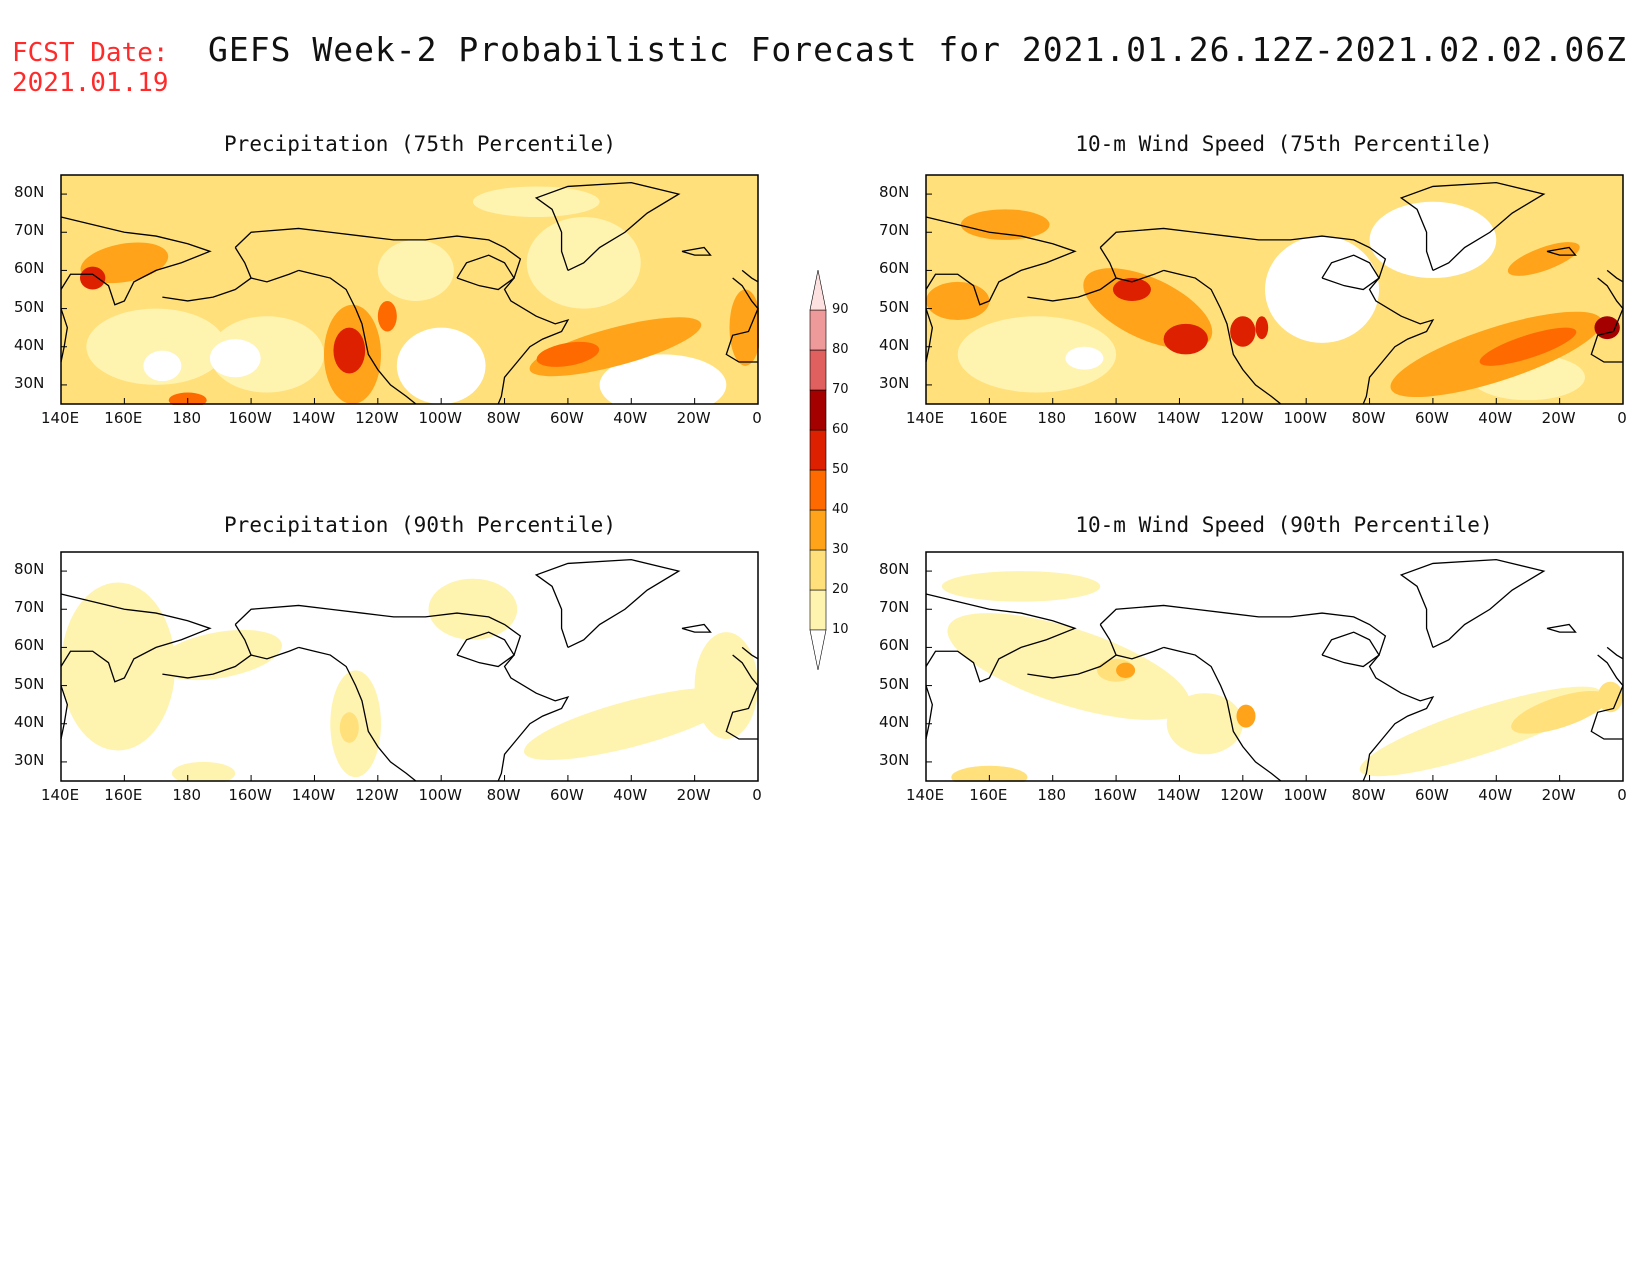 This screenshot has width=1650, height=1275. Describe the element at coordinates (420, 144) in the screenshot. I see `panel-title: Precipitation (75th Percentile)` at that location.